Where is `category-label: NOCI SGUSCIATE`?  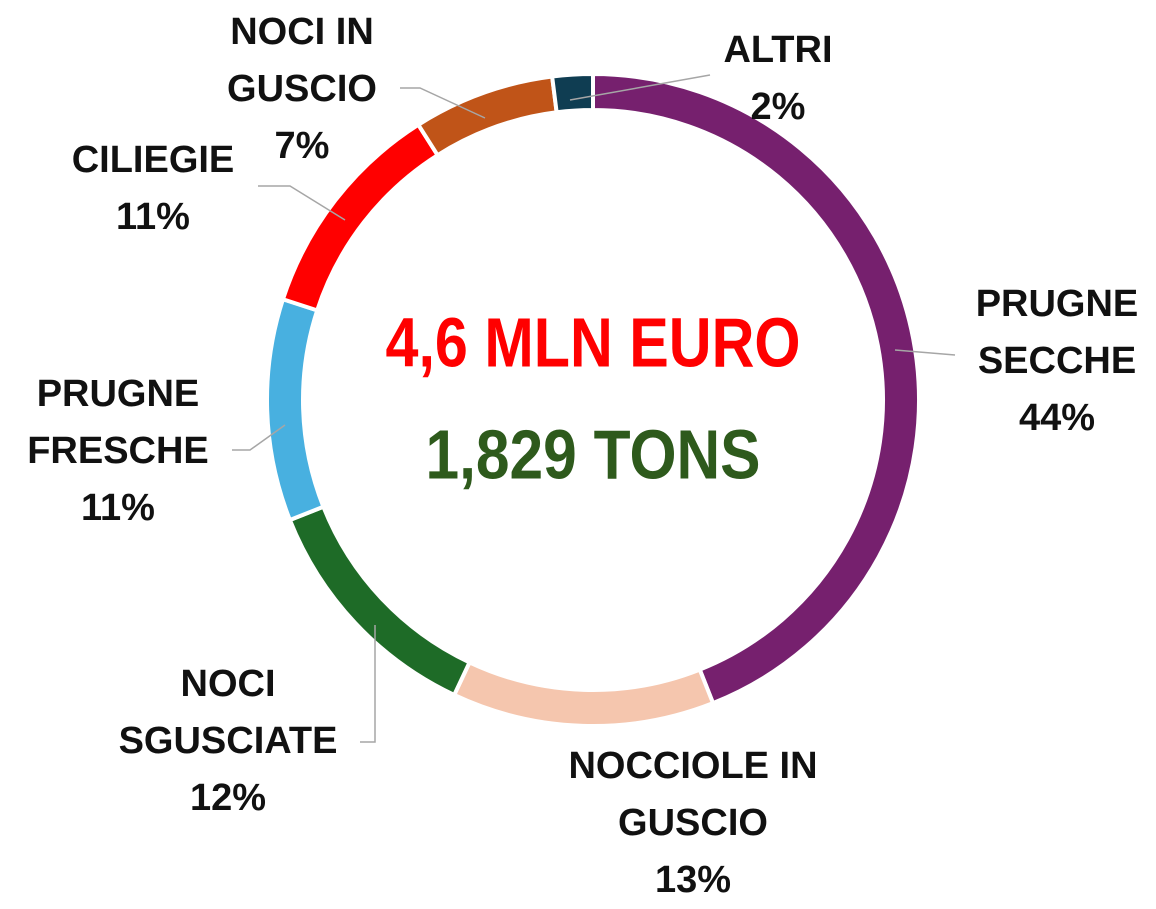 category-label: NOCI SGUSCIATE is located at coordinates (228, 712).